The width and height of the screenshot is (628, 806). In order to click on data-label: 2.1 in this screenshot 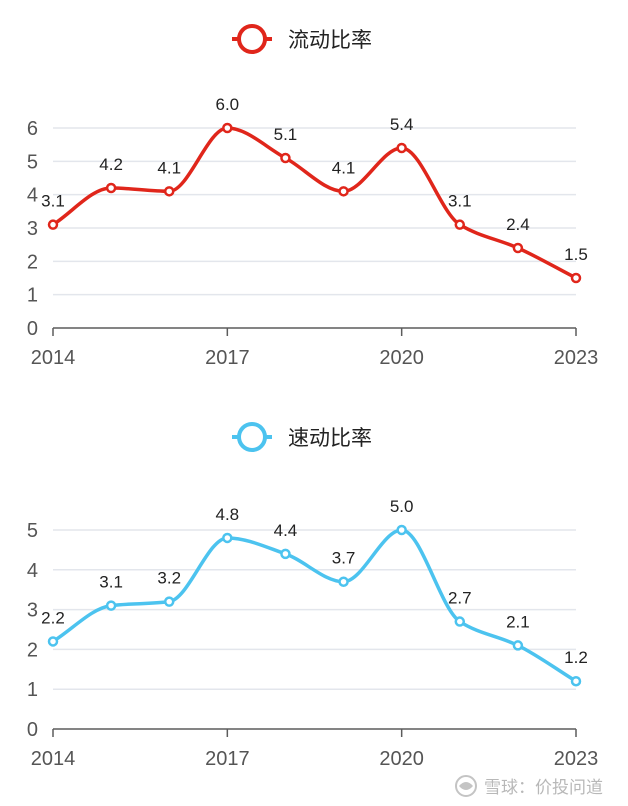, I will do `click(518, 621)`.